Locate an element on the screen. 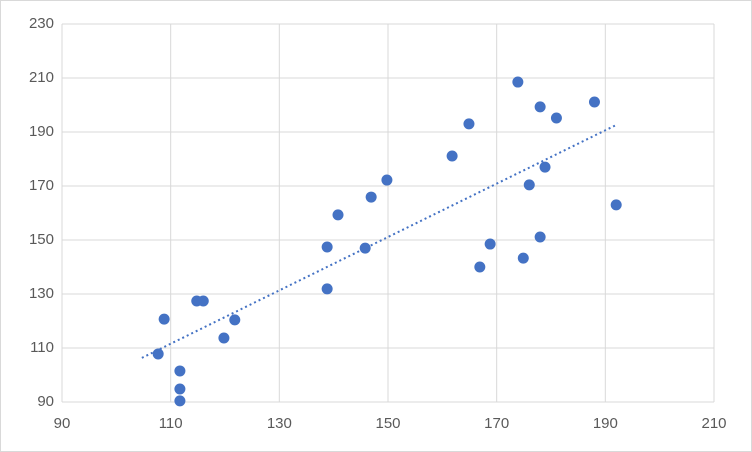 Image resolution: width=752 pixels, height=452 pixels. x-tick-label: 130 is located at coordinates (279, 423).